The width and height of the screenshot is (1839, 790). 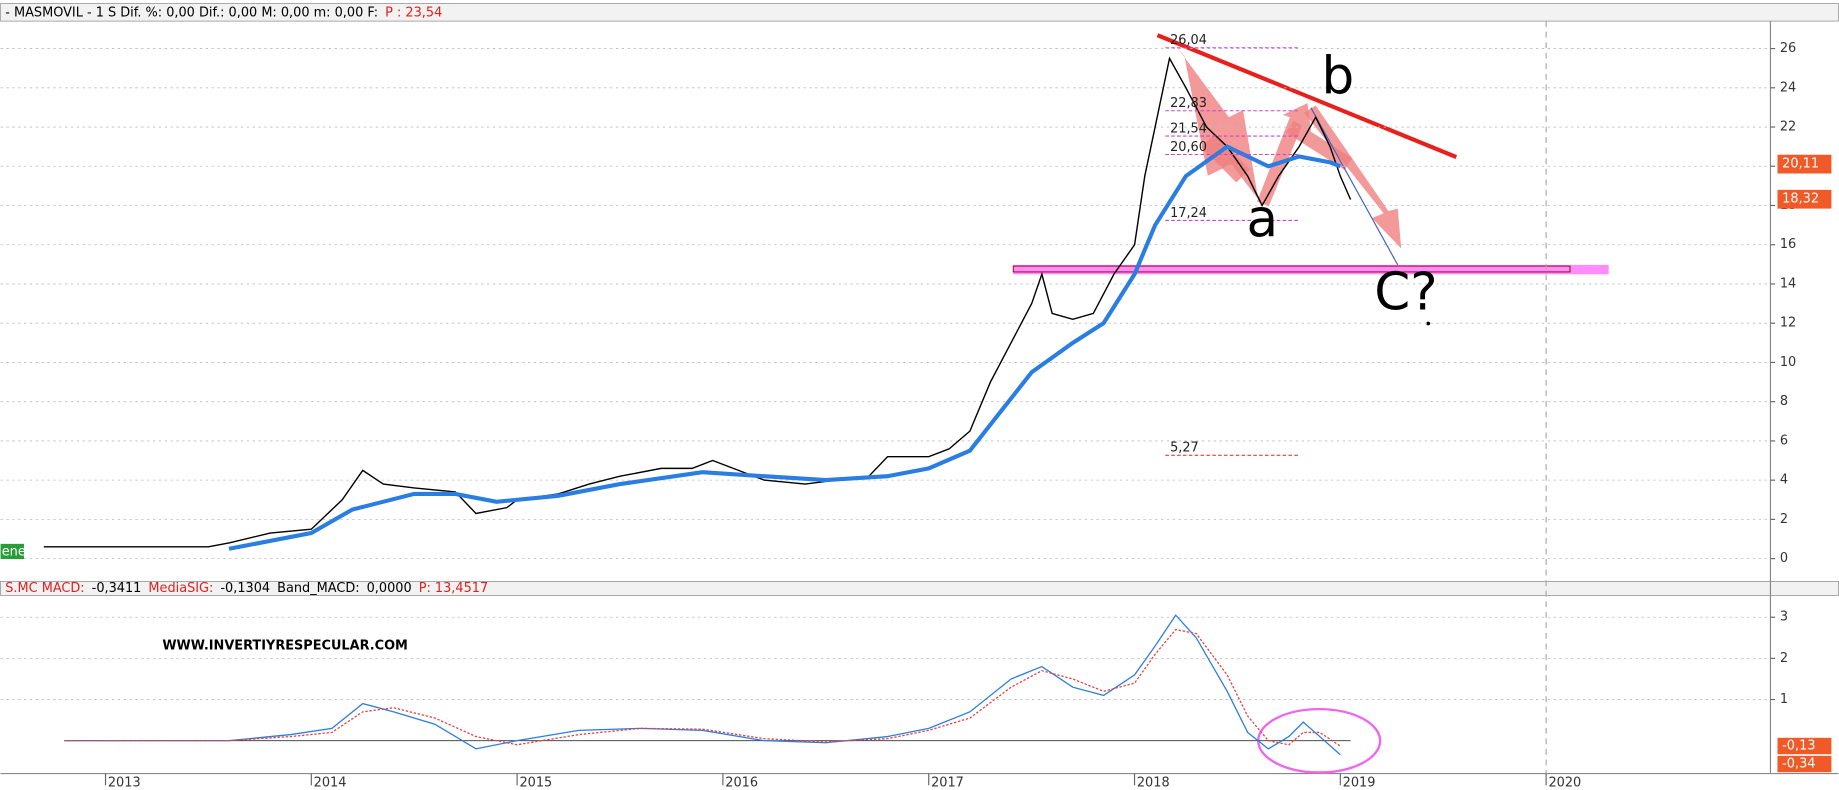 What do you see at coordinates (413, 12) in the screenshot?
I see `header-text: P : 23,54` at bounding box center [413, 12].